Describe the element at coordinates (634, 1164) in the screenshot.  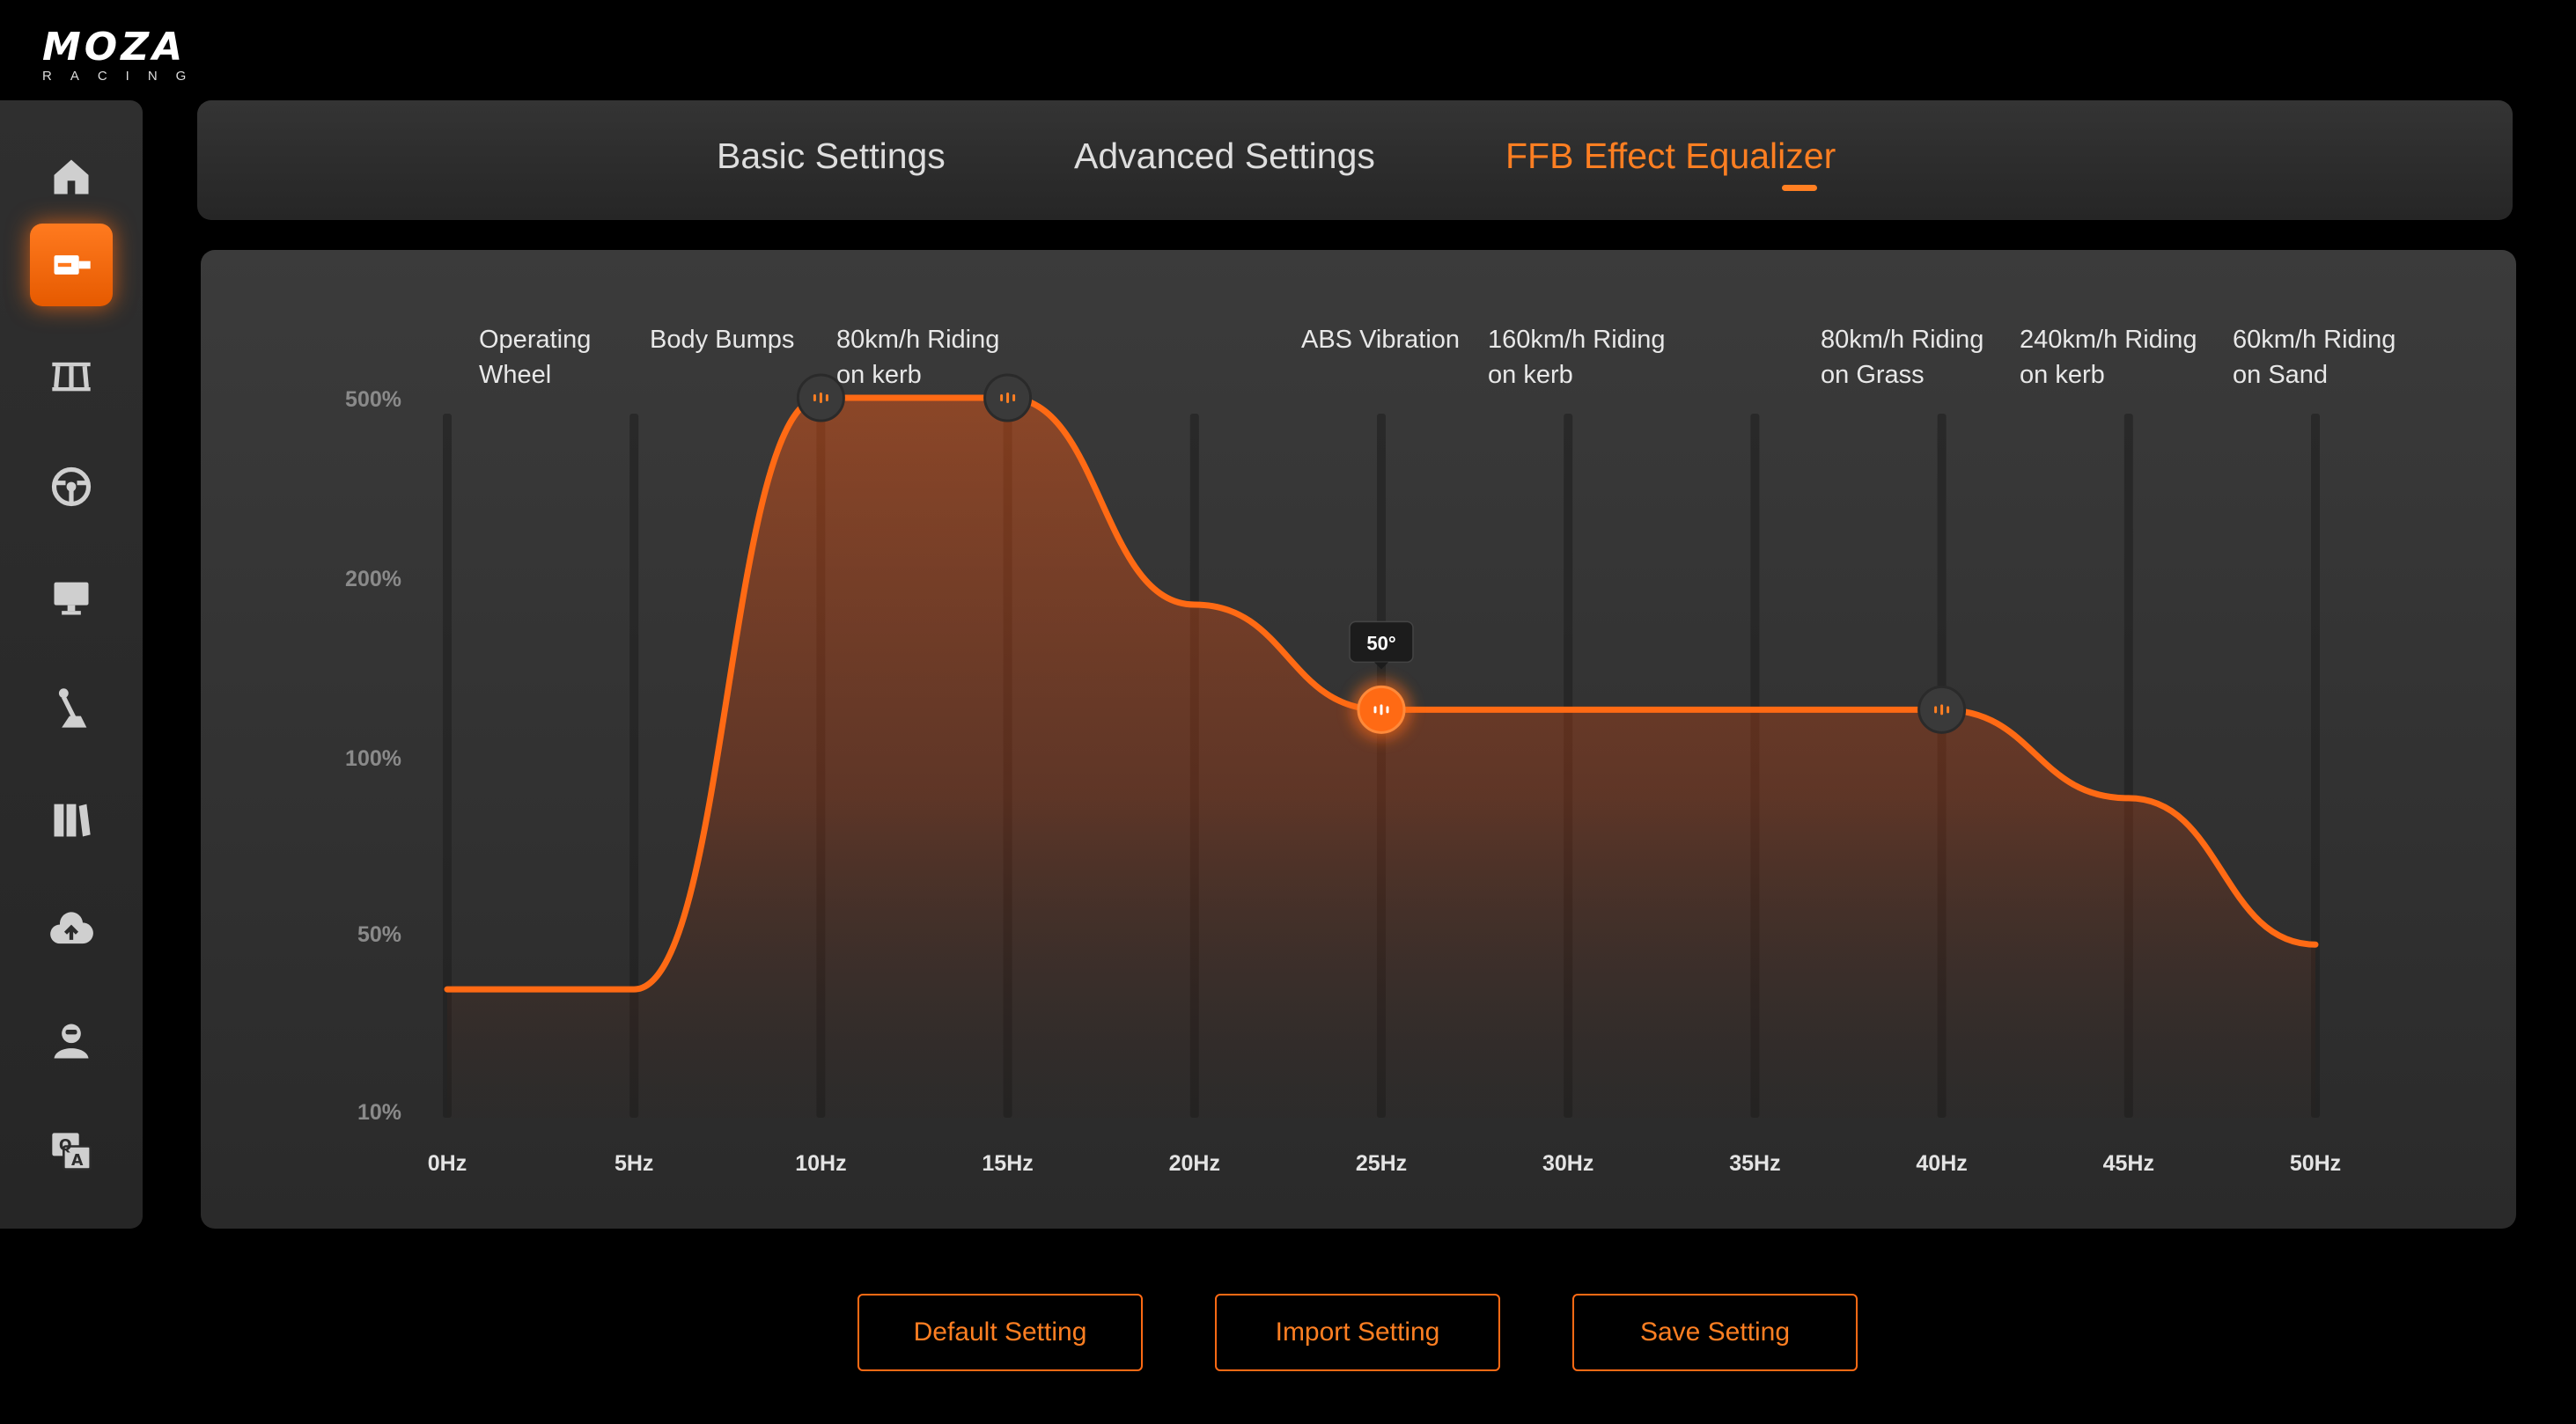
I see `x-tick-label: 5Hz` at that location.